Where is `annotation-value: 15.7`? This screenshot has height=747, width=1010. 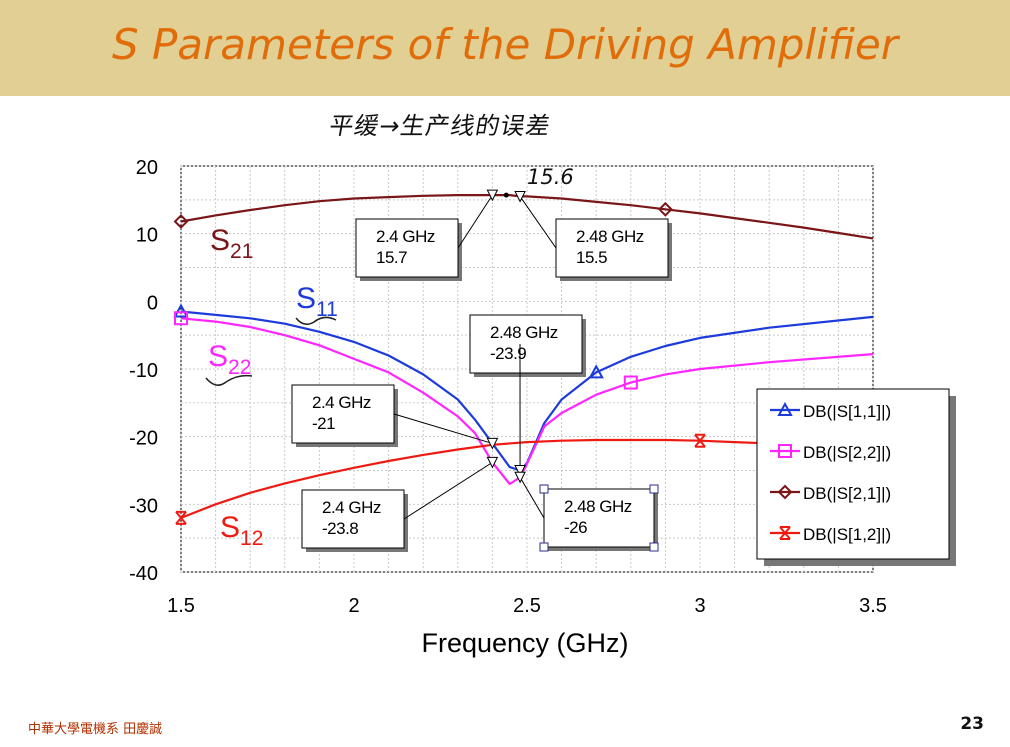 annotation-value: 15.7 is located at coordinates (391, 257).